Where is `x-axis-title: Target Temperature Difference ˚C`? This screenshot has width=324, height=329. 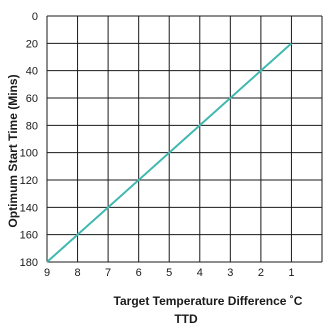
x-axis-title: Target Temperature Difference ˚C is located at coordinates (208, 301).